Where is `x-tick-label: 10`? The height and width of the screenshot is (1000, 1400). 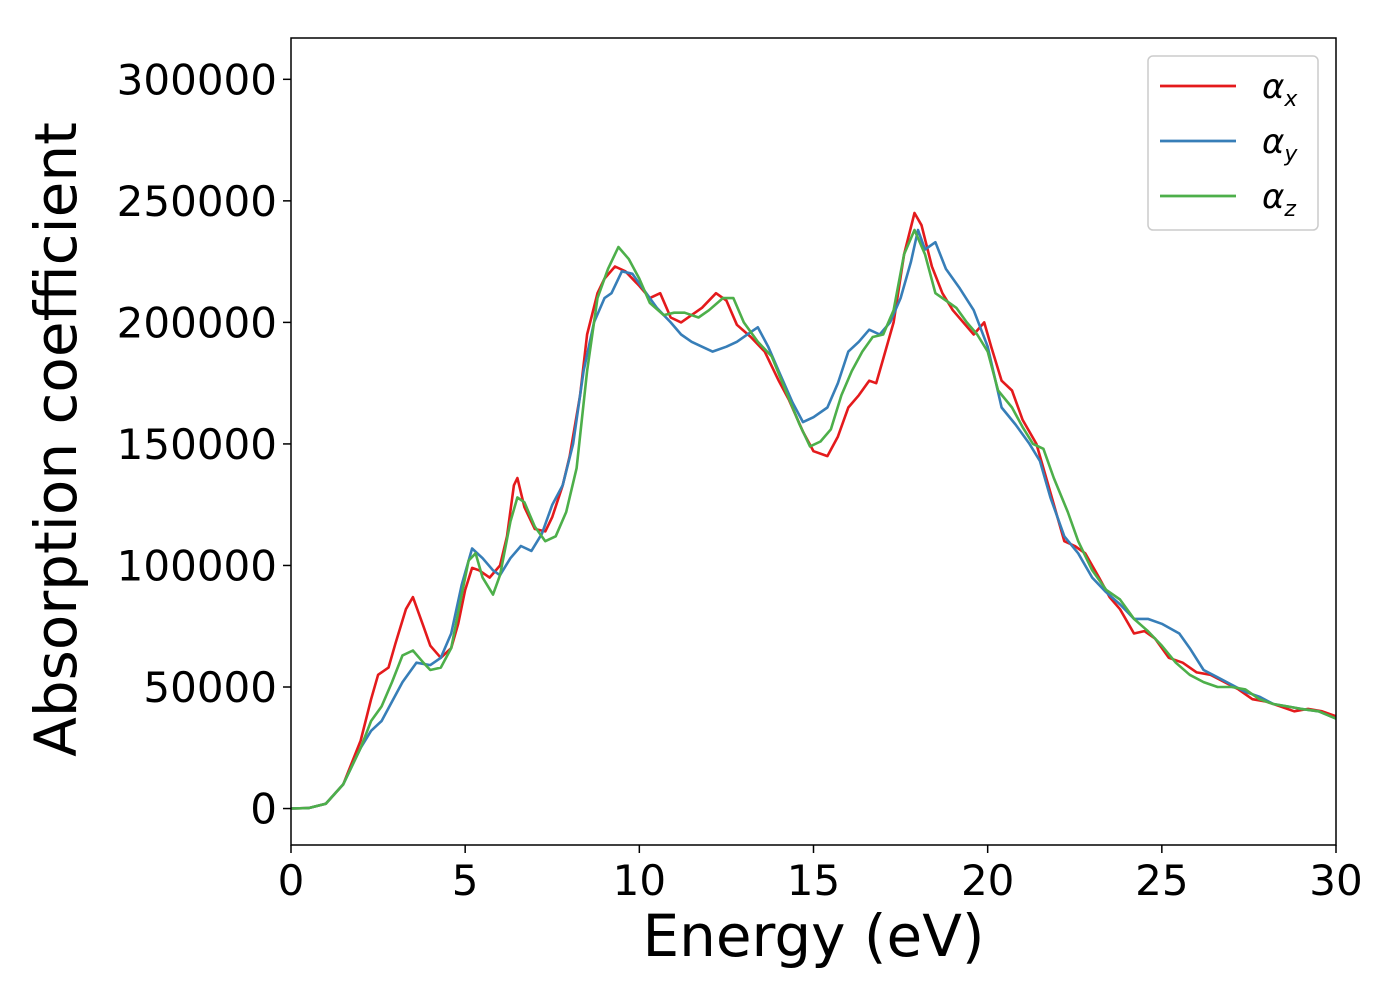 x-tick-label: 10 is located at coordinates (639, 880).